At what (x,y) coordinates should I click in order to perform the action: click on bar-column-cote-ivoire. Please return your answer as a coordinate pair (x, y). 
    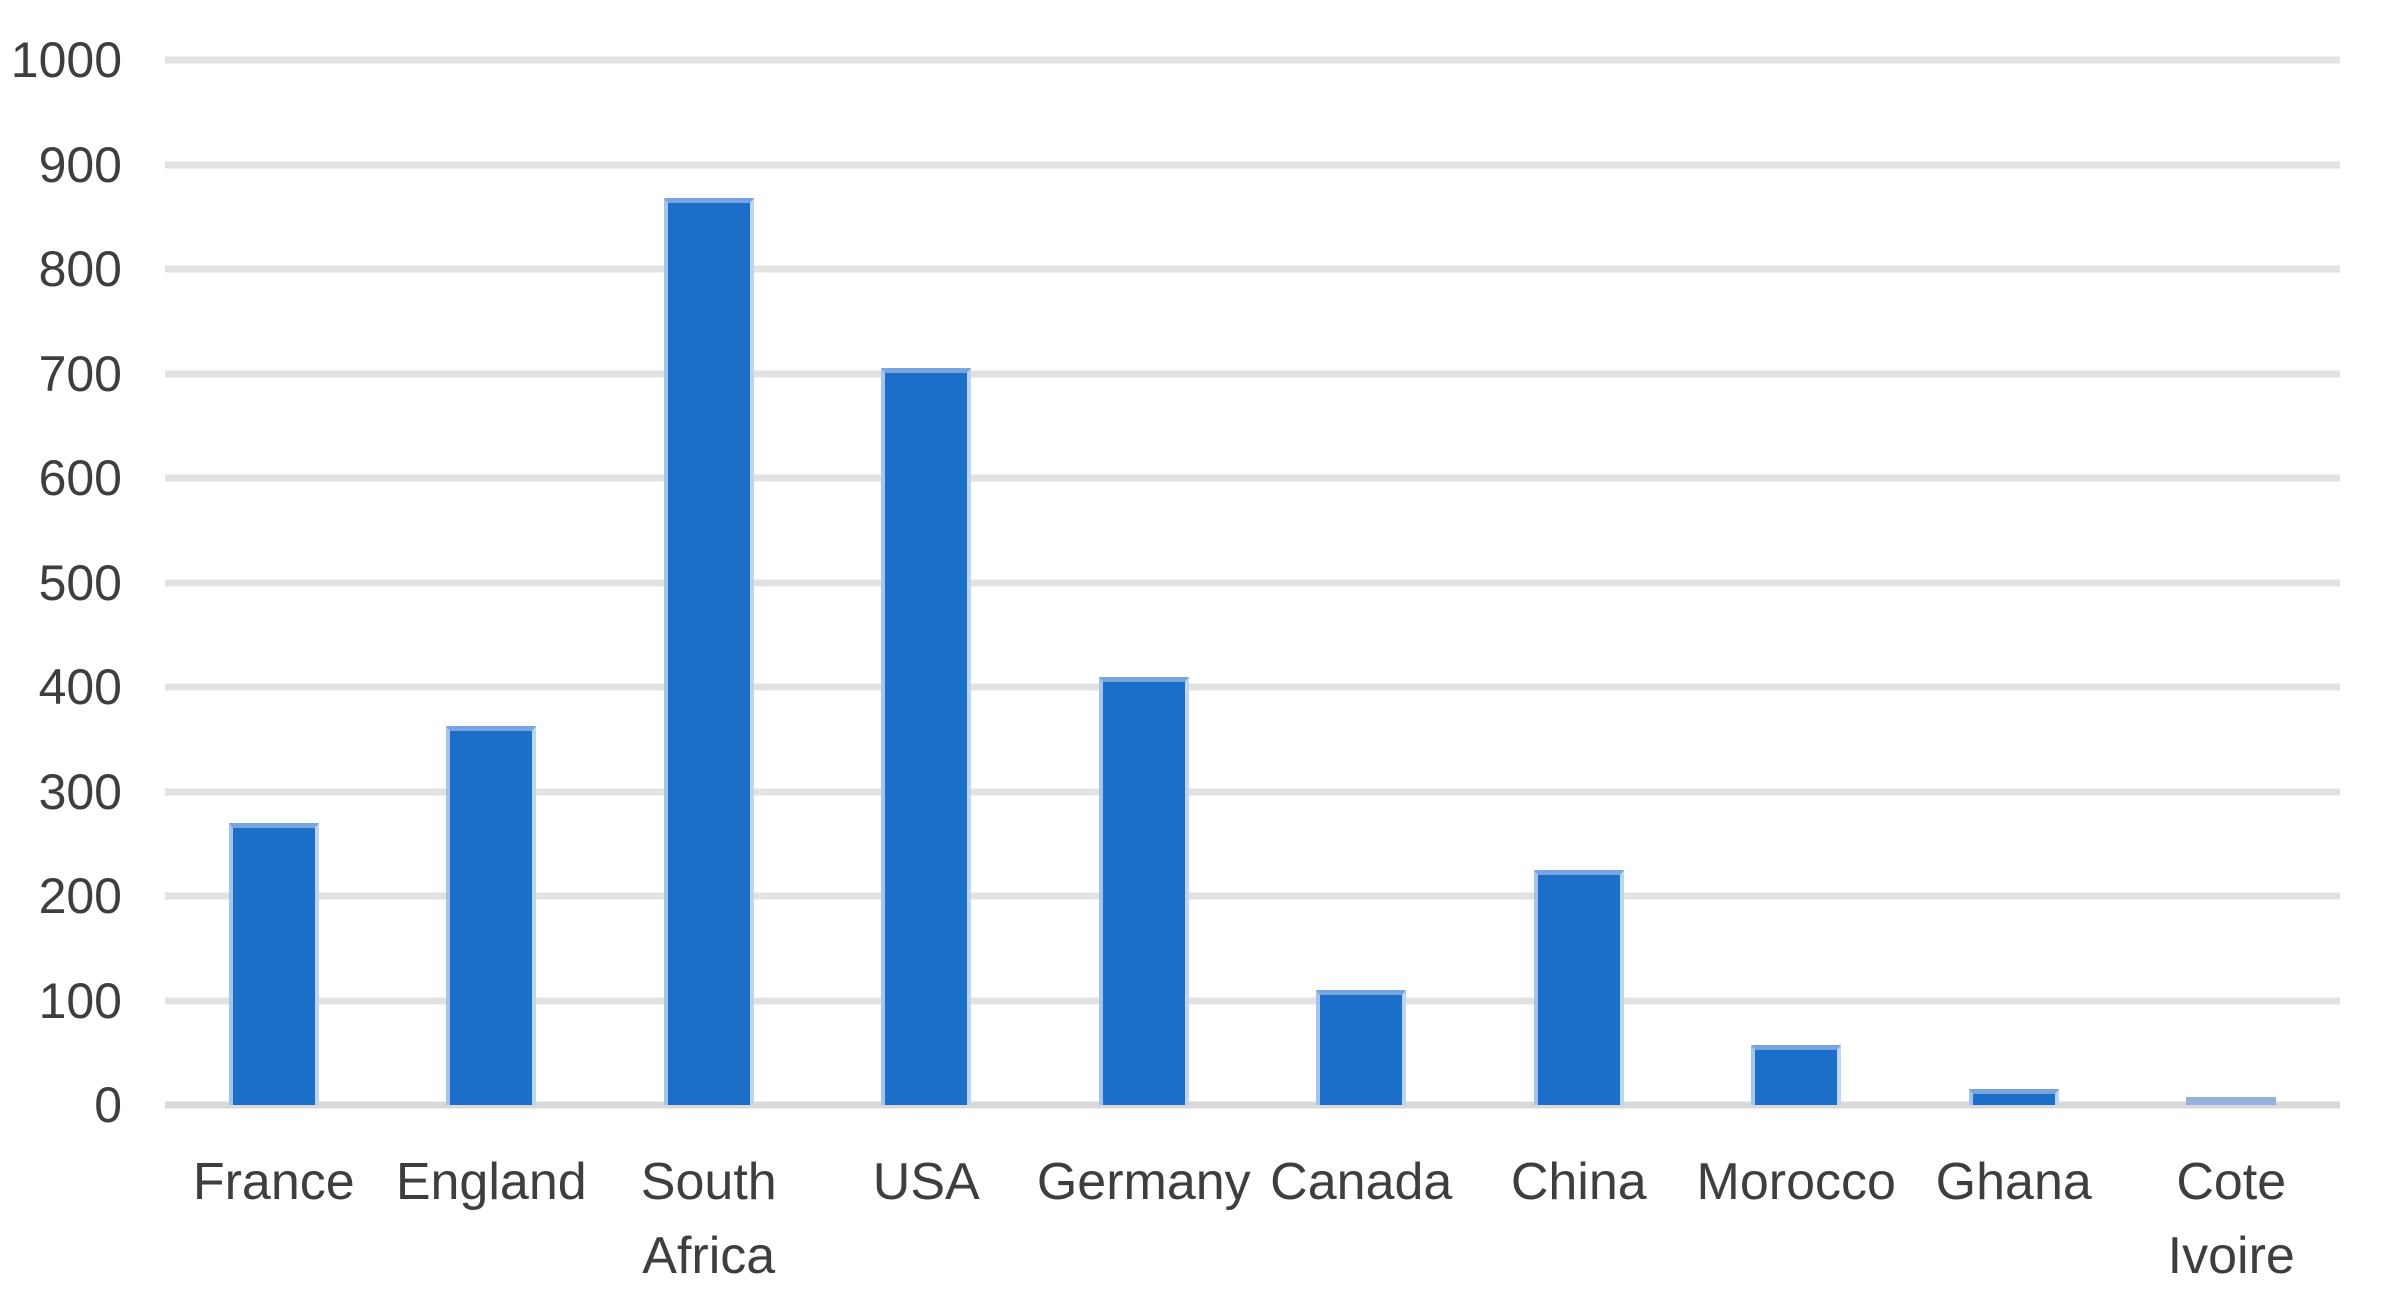
    Looking at the image, I should click on (2232, 582).